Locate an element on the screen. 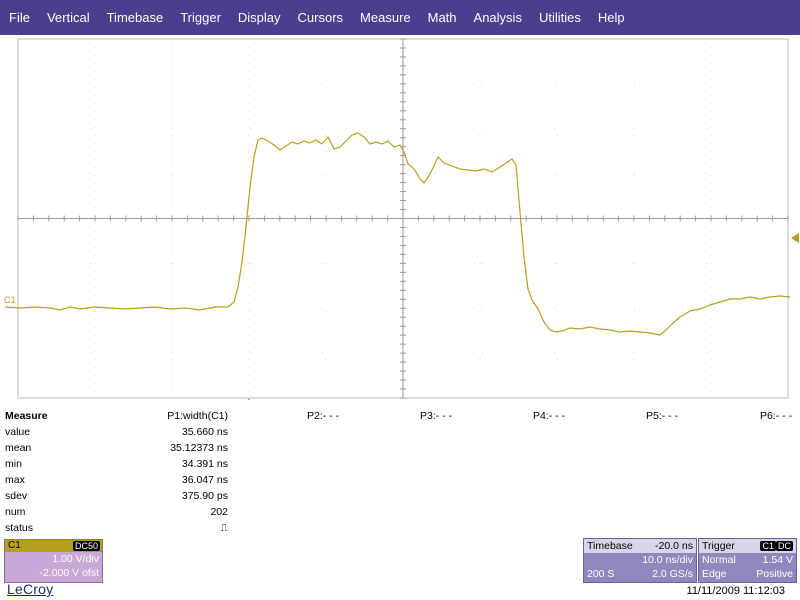  channel-name: C1 is located at coordinates (14, 545).